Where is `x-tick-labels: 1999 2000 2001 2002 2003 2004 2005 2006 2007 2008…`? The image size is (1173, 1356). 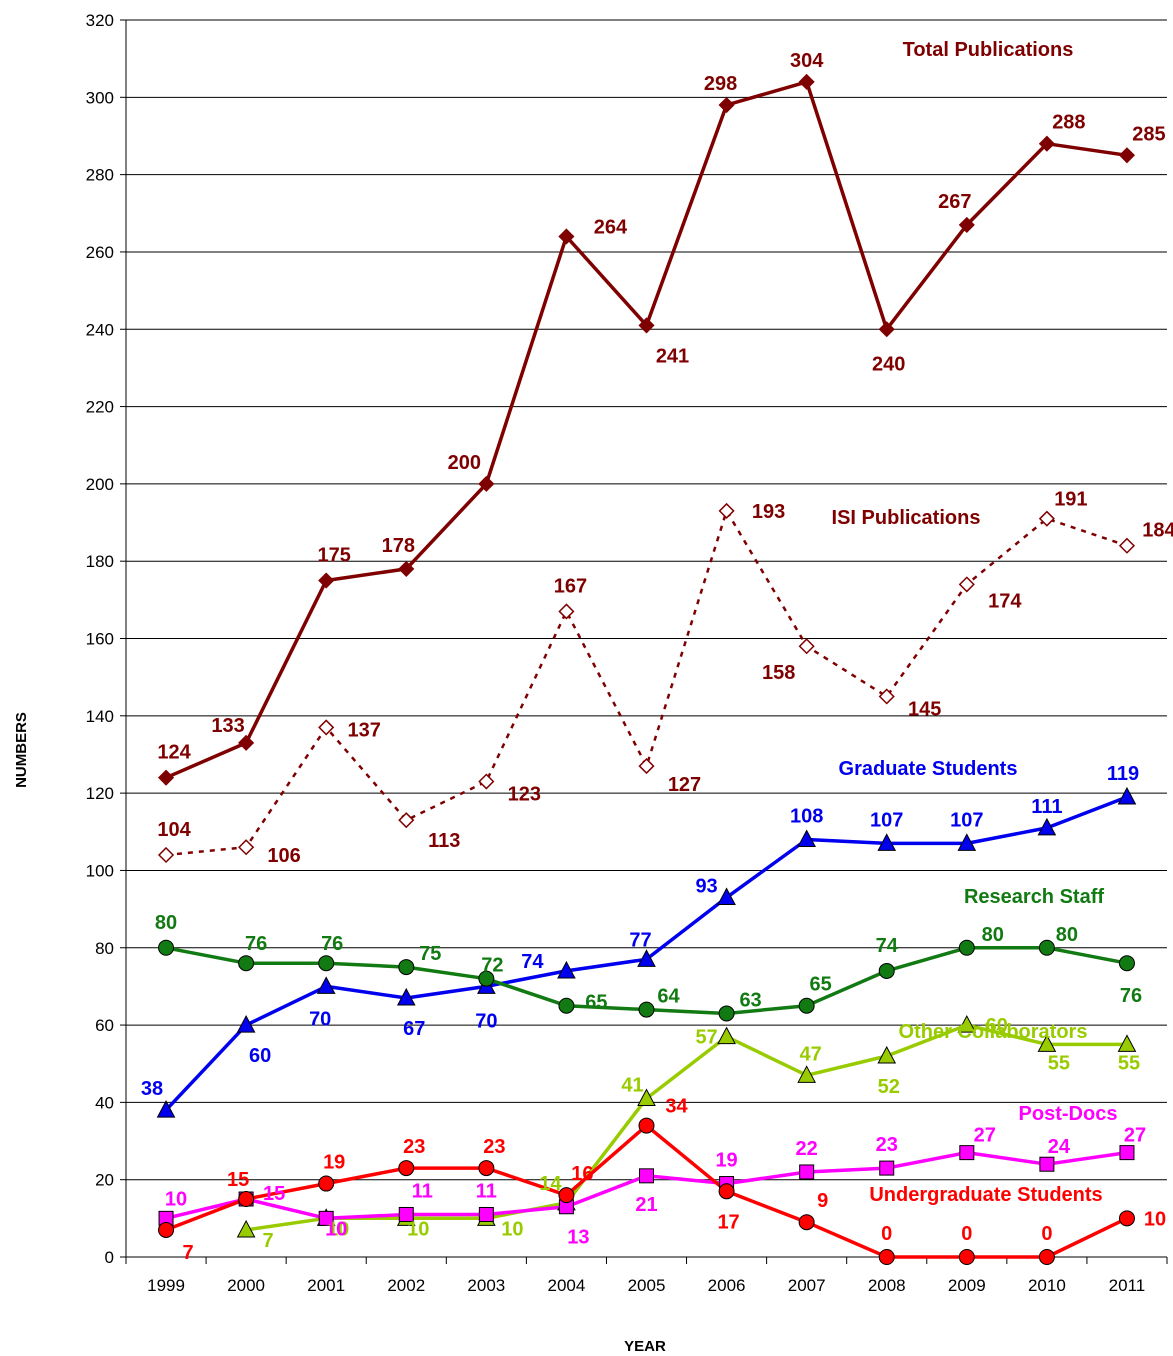
x-tick-labels: 1999 2000 2001 2002 2003 2004 2005 2006 2007 2008… is located at coordinates (646, 1285).